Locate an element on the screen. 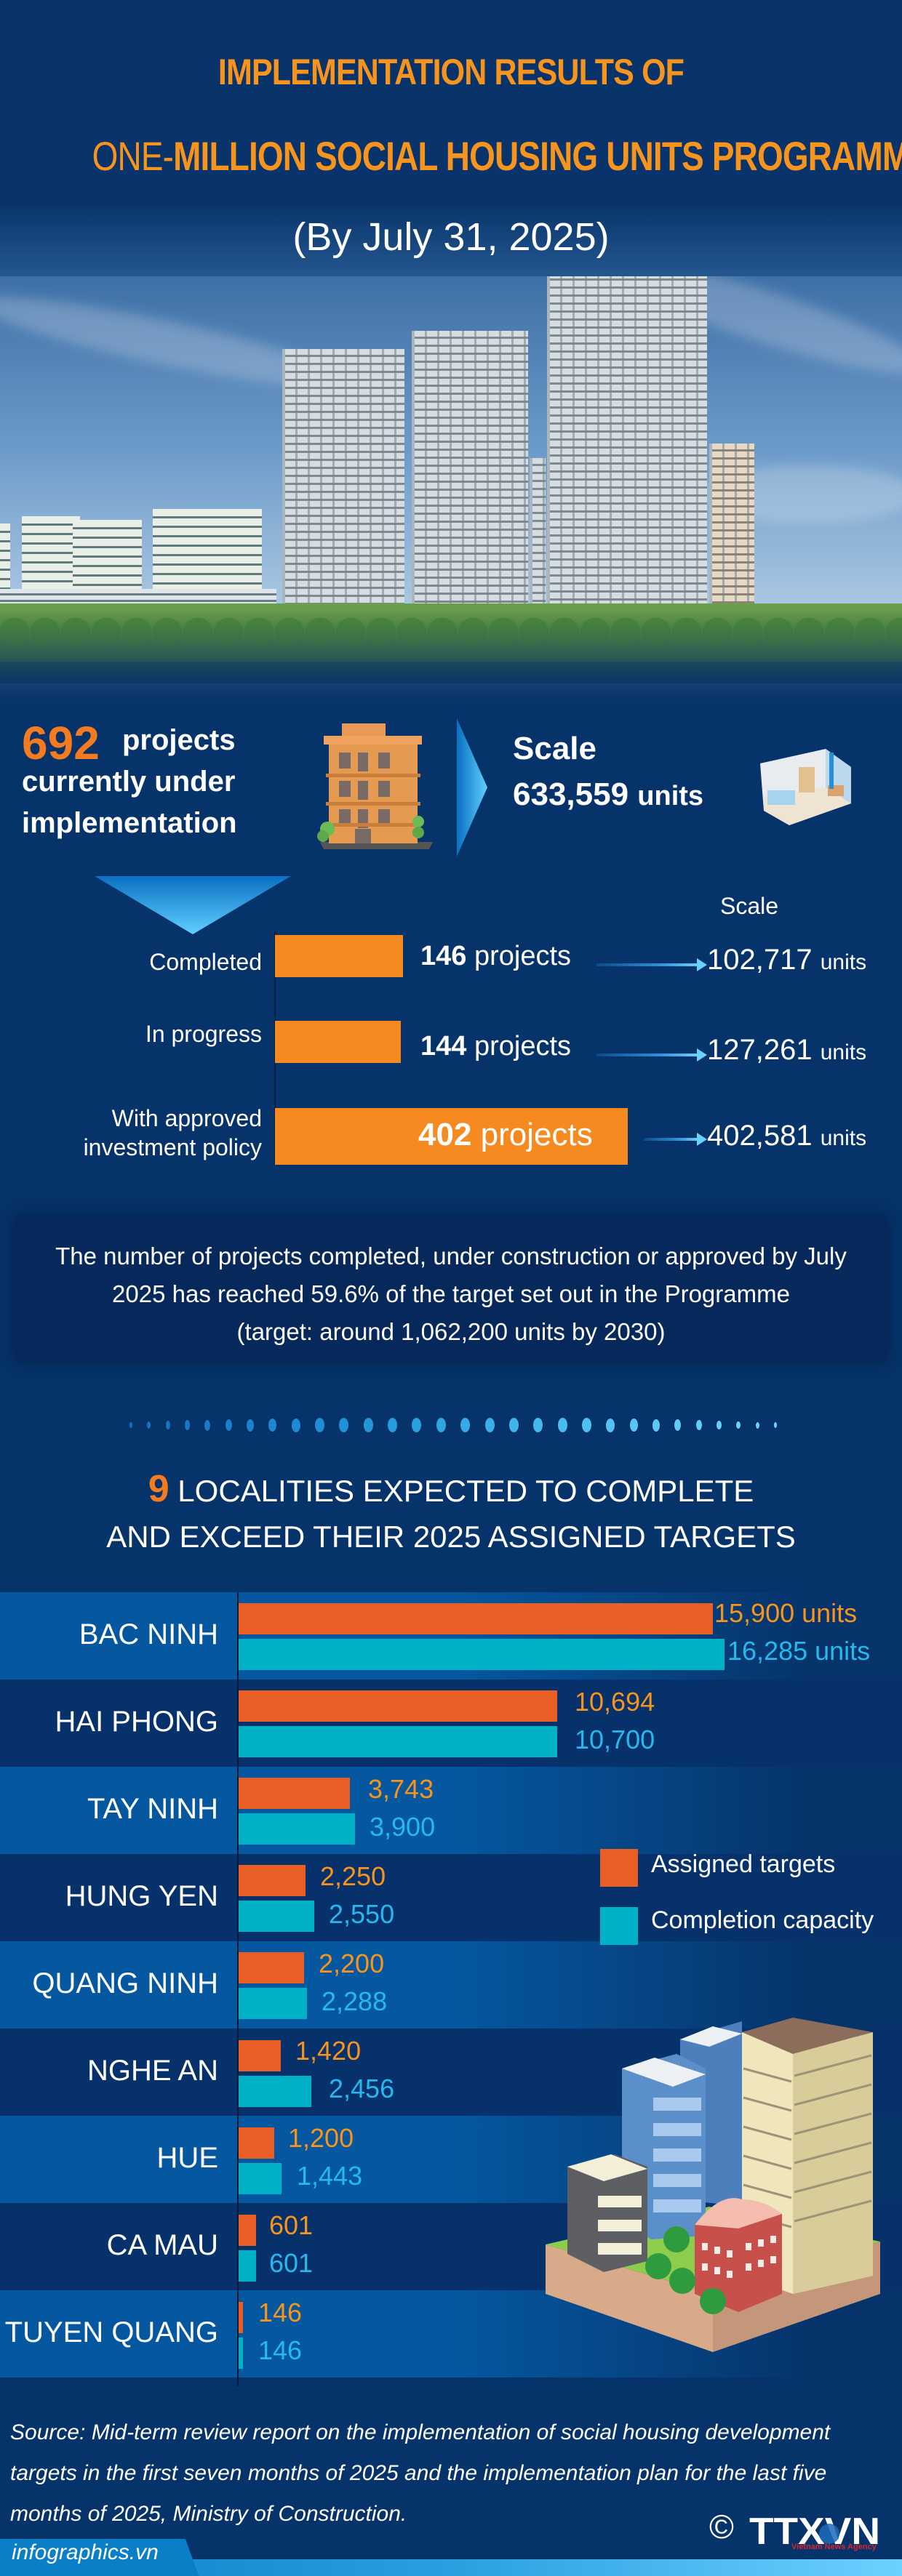 The height and width of the screenshot is (2576, 902). status-arrow-approved is located at coordinates (671, 1139).